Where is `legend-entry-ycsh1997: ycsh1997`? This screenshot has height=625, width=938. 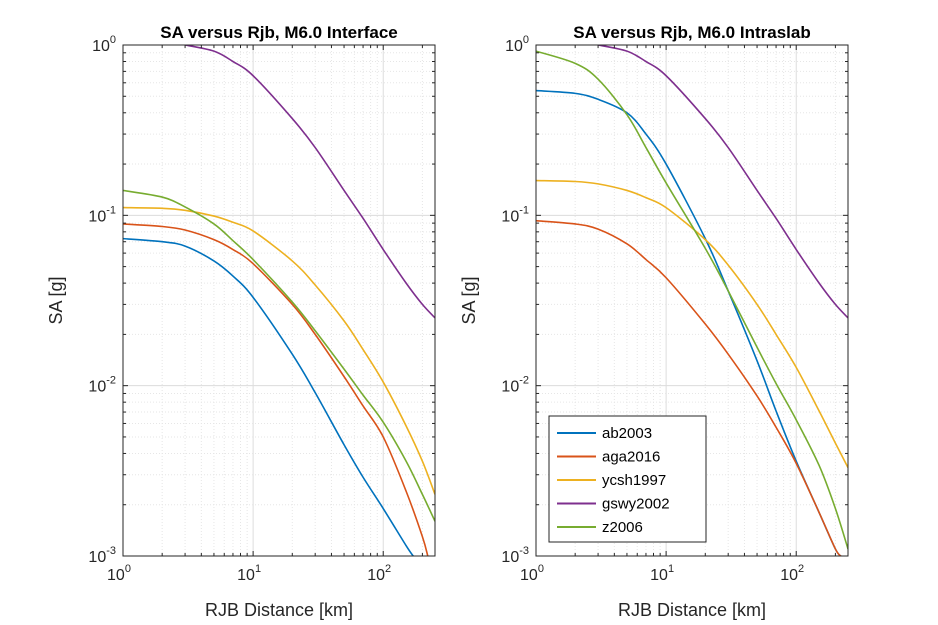 legend-entry-ycsh1997: ycsh1997 is located at coordinates (634, 480).